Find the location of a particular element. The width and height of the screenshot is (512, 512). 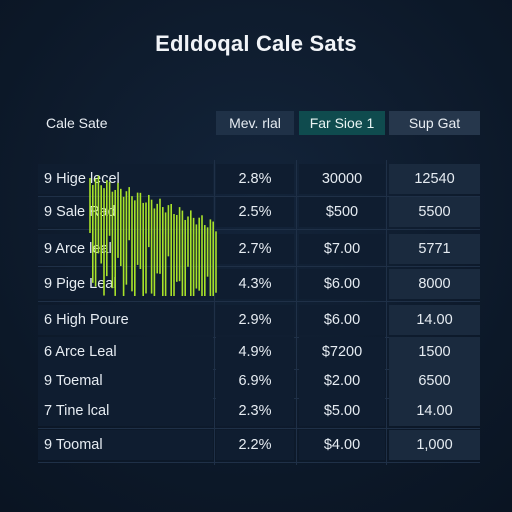

row-total: 1500 is located at coordinates (434, 352).